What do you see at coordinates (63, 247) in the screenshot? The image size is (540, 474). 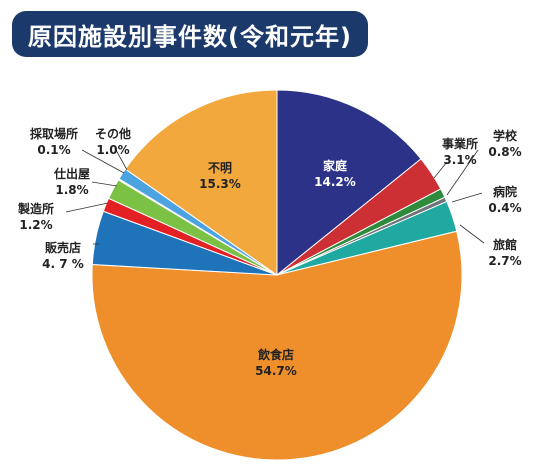 I see `slice-name-label: 販売店` at bounding box center [63, 247].